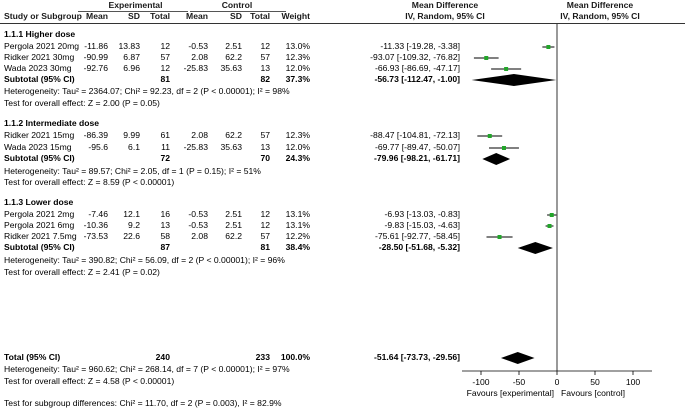  I want to click on exp-sd: 6.96, so click(131, 68).